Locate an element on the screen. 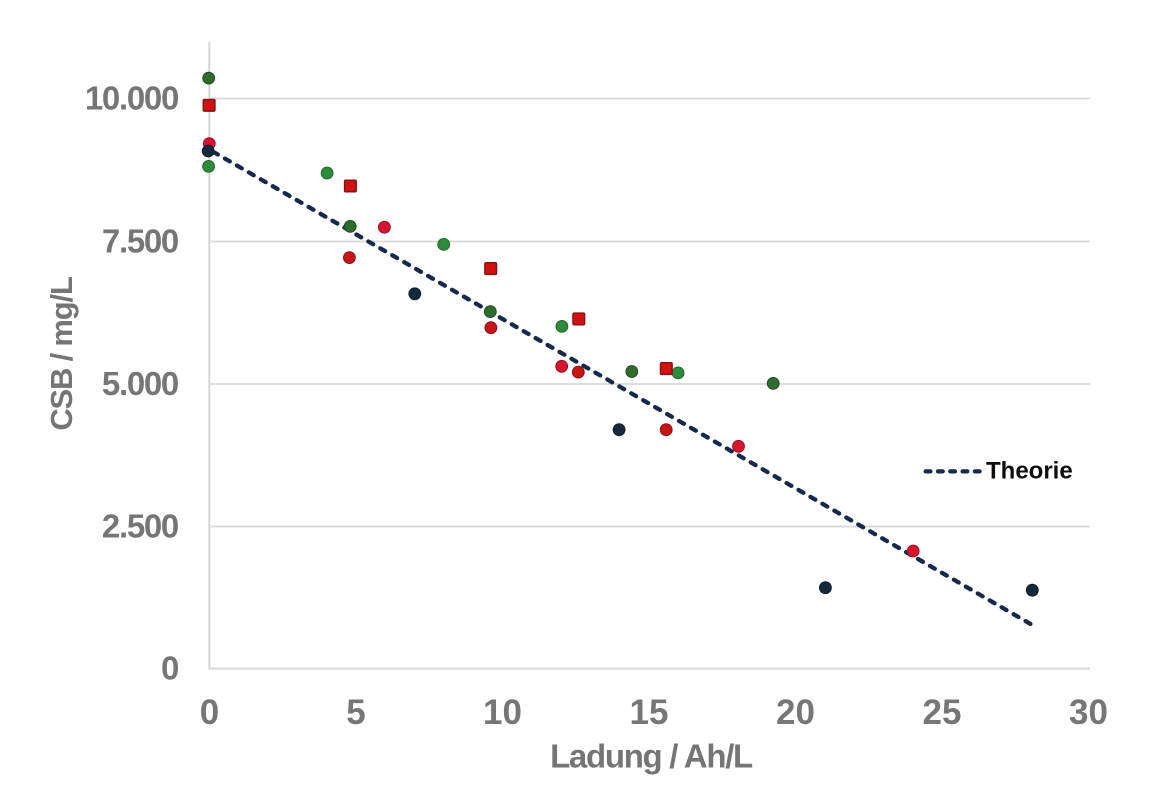 This screenshot has height=810, width=1166. svg-text: Ladung / Ah/L is located at coordinates (651, 756).